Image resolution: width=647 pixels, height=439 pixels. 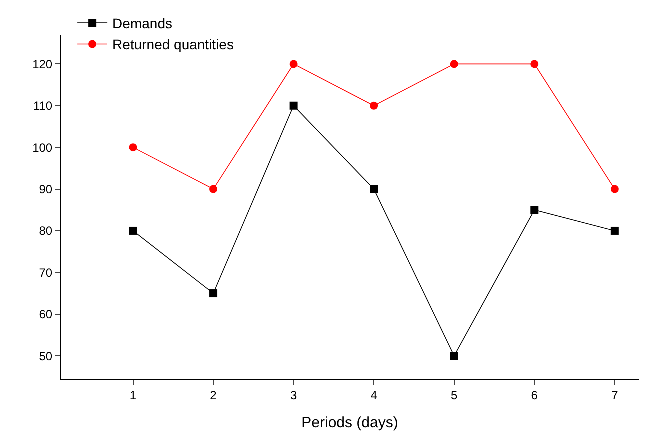 I want to click on x-tick-label: 5, so click(x=454, y=395).